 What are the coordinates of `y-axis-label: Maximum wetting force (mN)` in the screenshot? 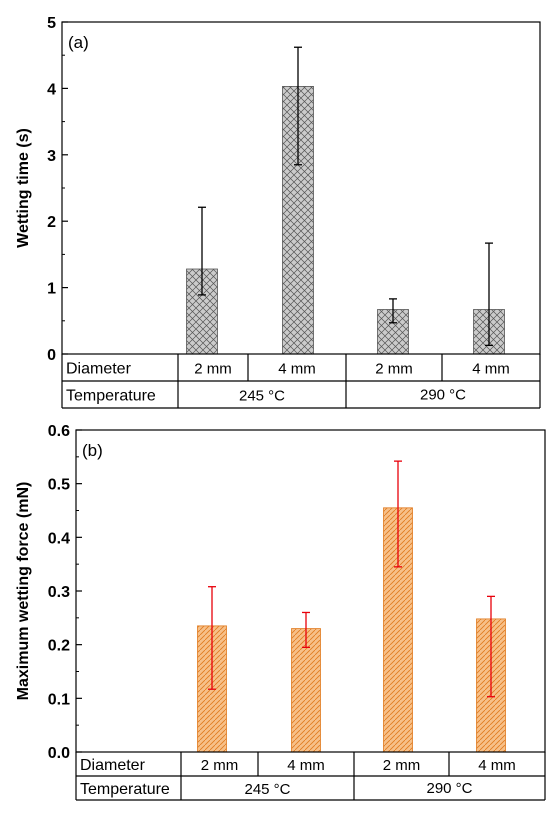 It's located at (23, 591).